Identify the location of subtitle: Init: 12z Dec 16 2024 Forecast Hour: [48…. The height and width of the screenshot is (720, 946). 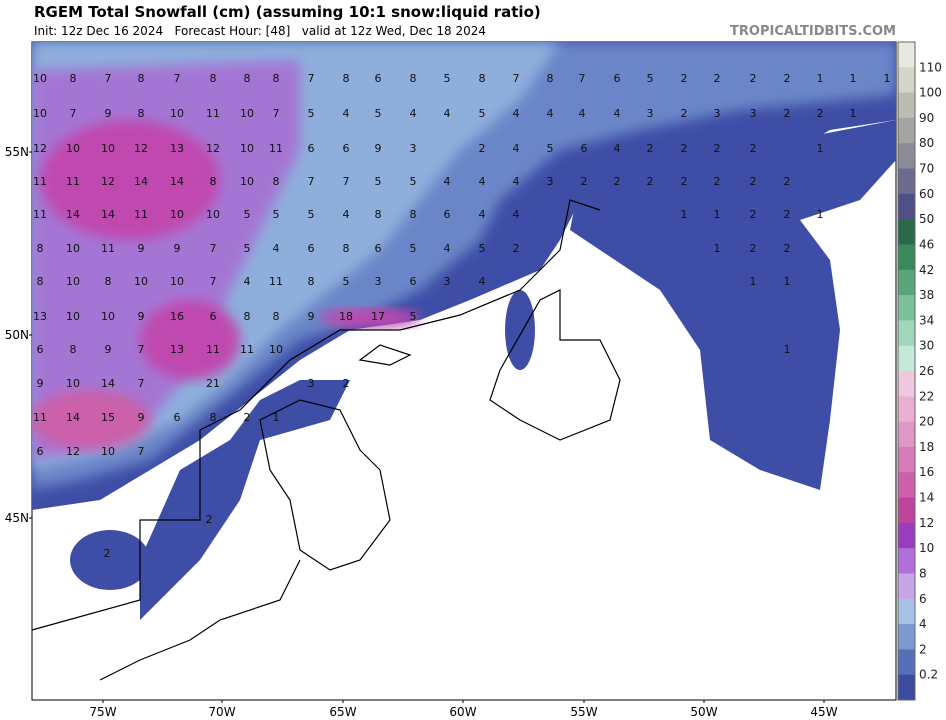
(260, 31).